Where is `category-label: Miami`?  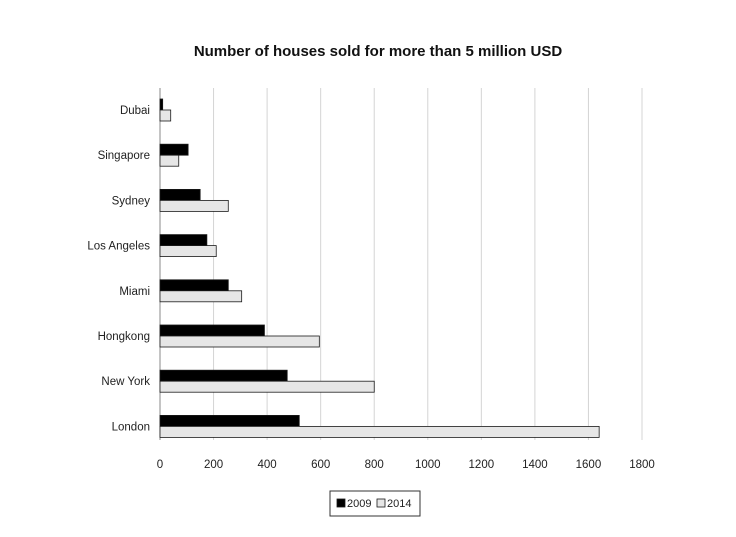
category-label: Miami is located at coordinates (134, 292).